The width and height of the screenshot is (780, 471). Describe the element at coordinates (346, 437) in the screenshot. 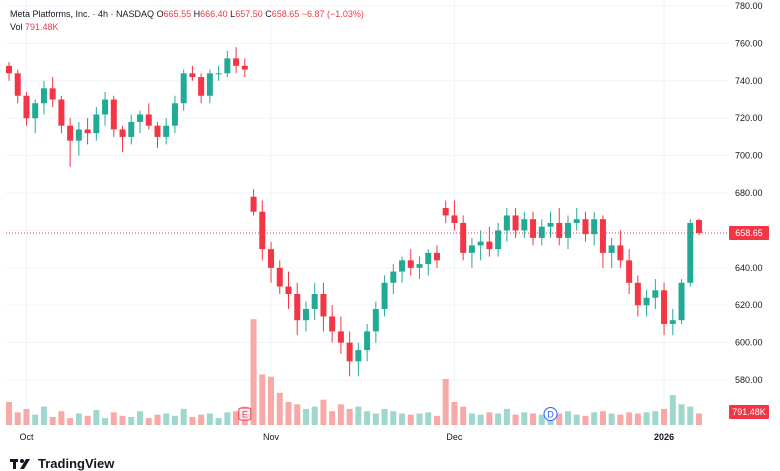

I see `time-axis: Oct Nov Dec 2026` at that location.